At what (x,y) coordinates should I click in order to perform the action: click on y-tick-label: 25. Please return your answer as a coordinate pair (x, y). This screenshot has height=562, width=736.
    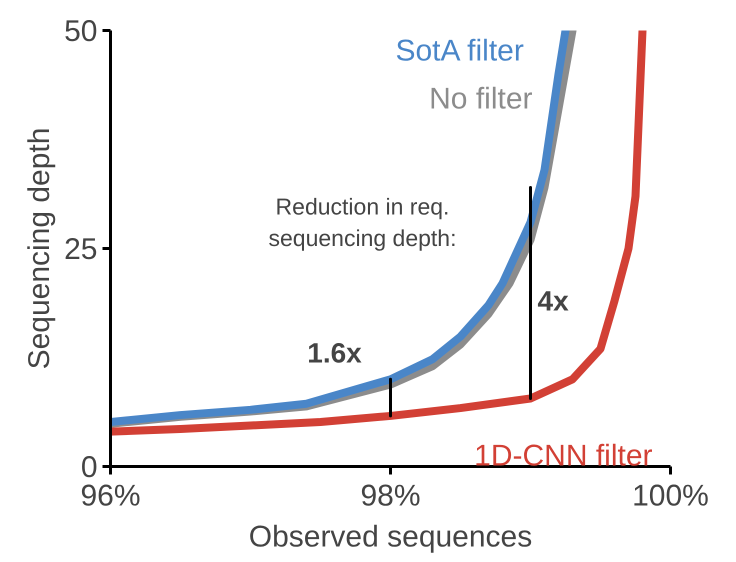
    Looking at the image, I should click on (81, 249).